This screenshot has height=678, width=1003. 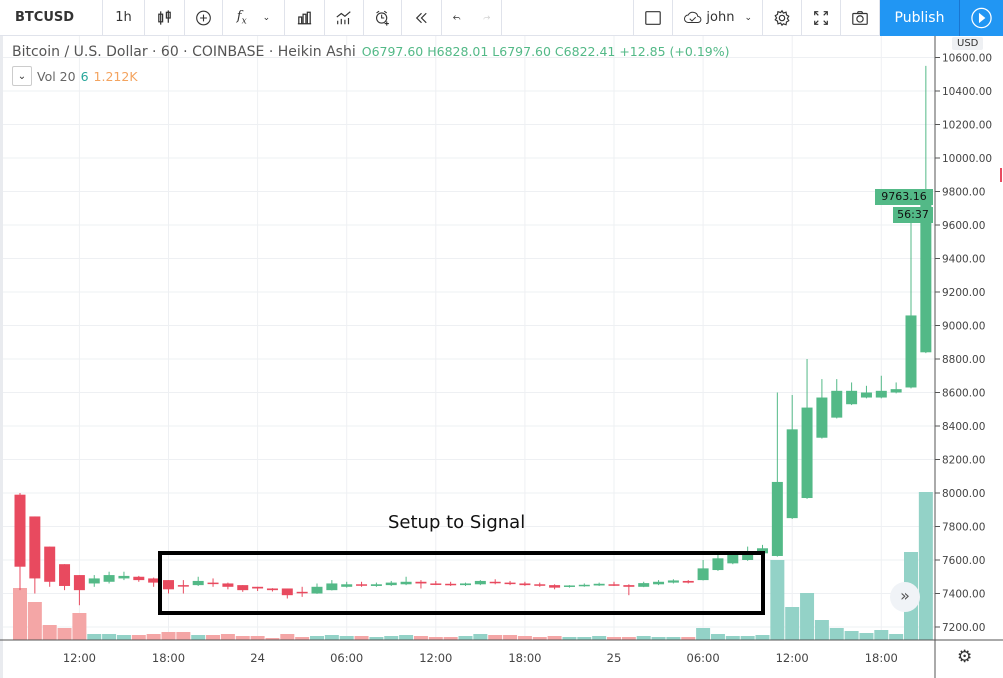 I want to click on alert-button, so click(x=383, y=18).